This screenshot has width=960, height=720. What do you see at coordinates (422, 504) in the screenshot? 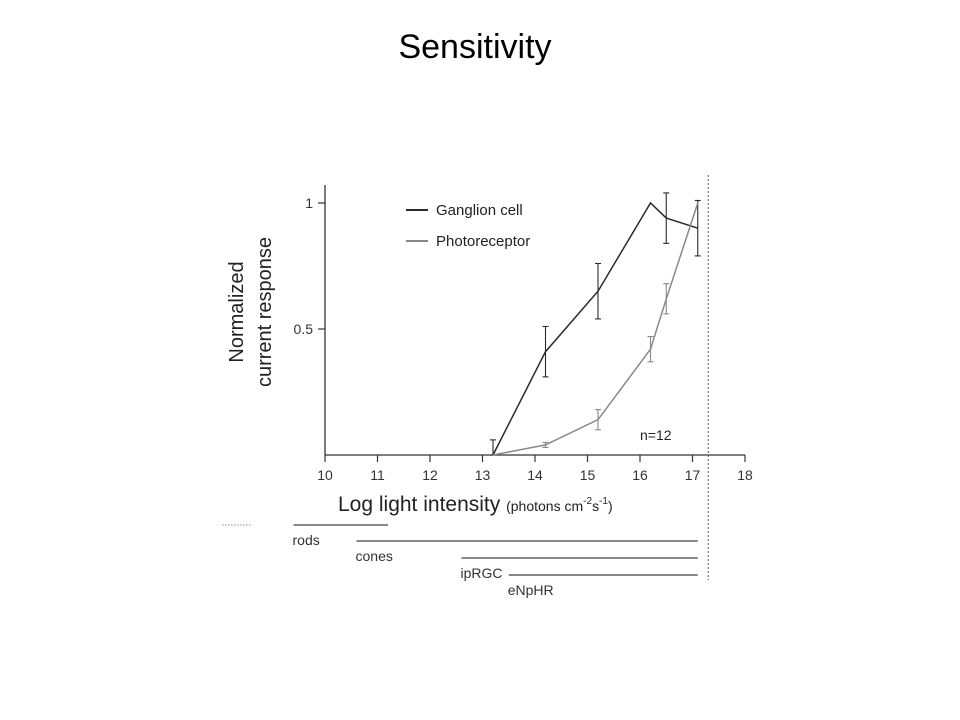
I see `x-axis-label-main: Log light intensity` at bounding box center [422, 504].